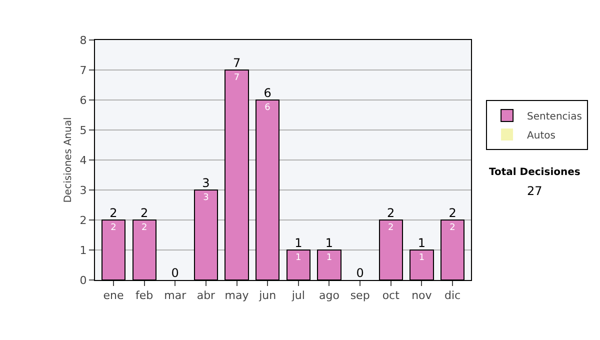  Describe the element at coordinates (83, 160) in the screenshot. I see `y-tick-label: 4` at that location.